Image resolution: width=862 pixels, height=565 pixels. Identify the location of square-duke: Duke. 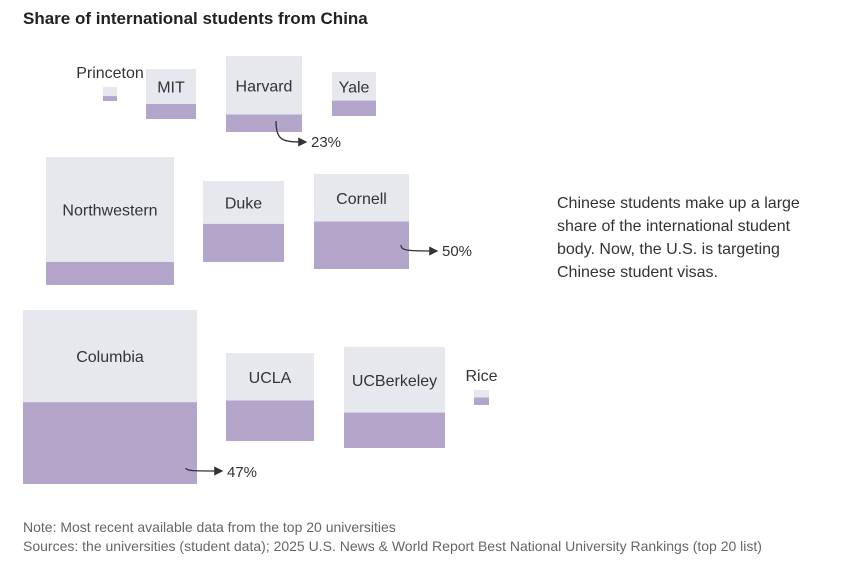
(243, 221).